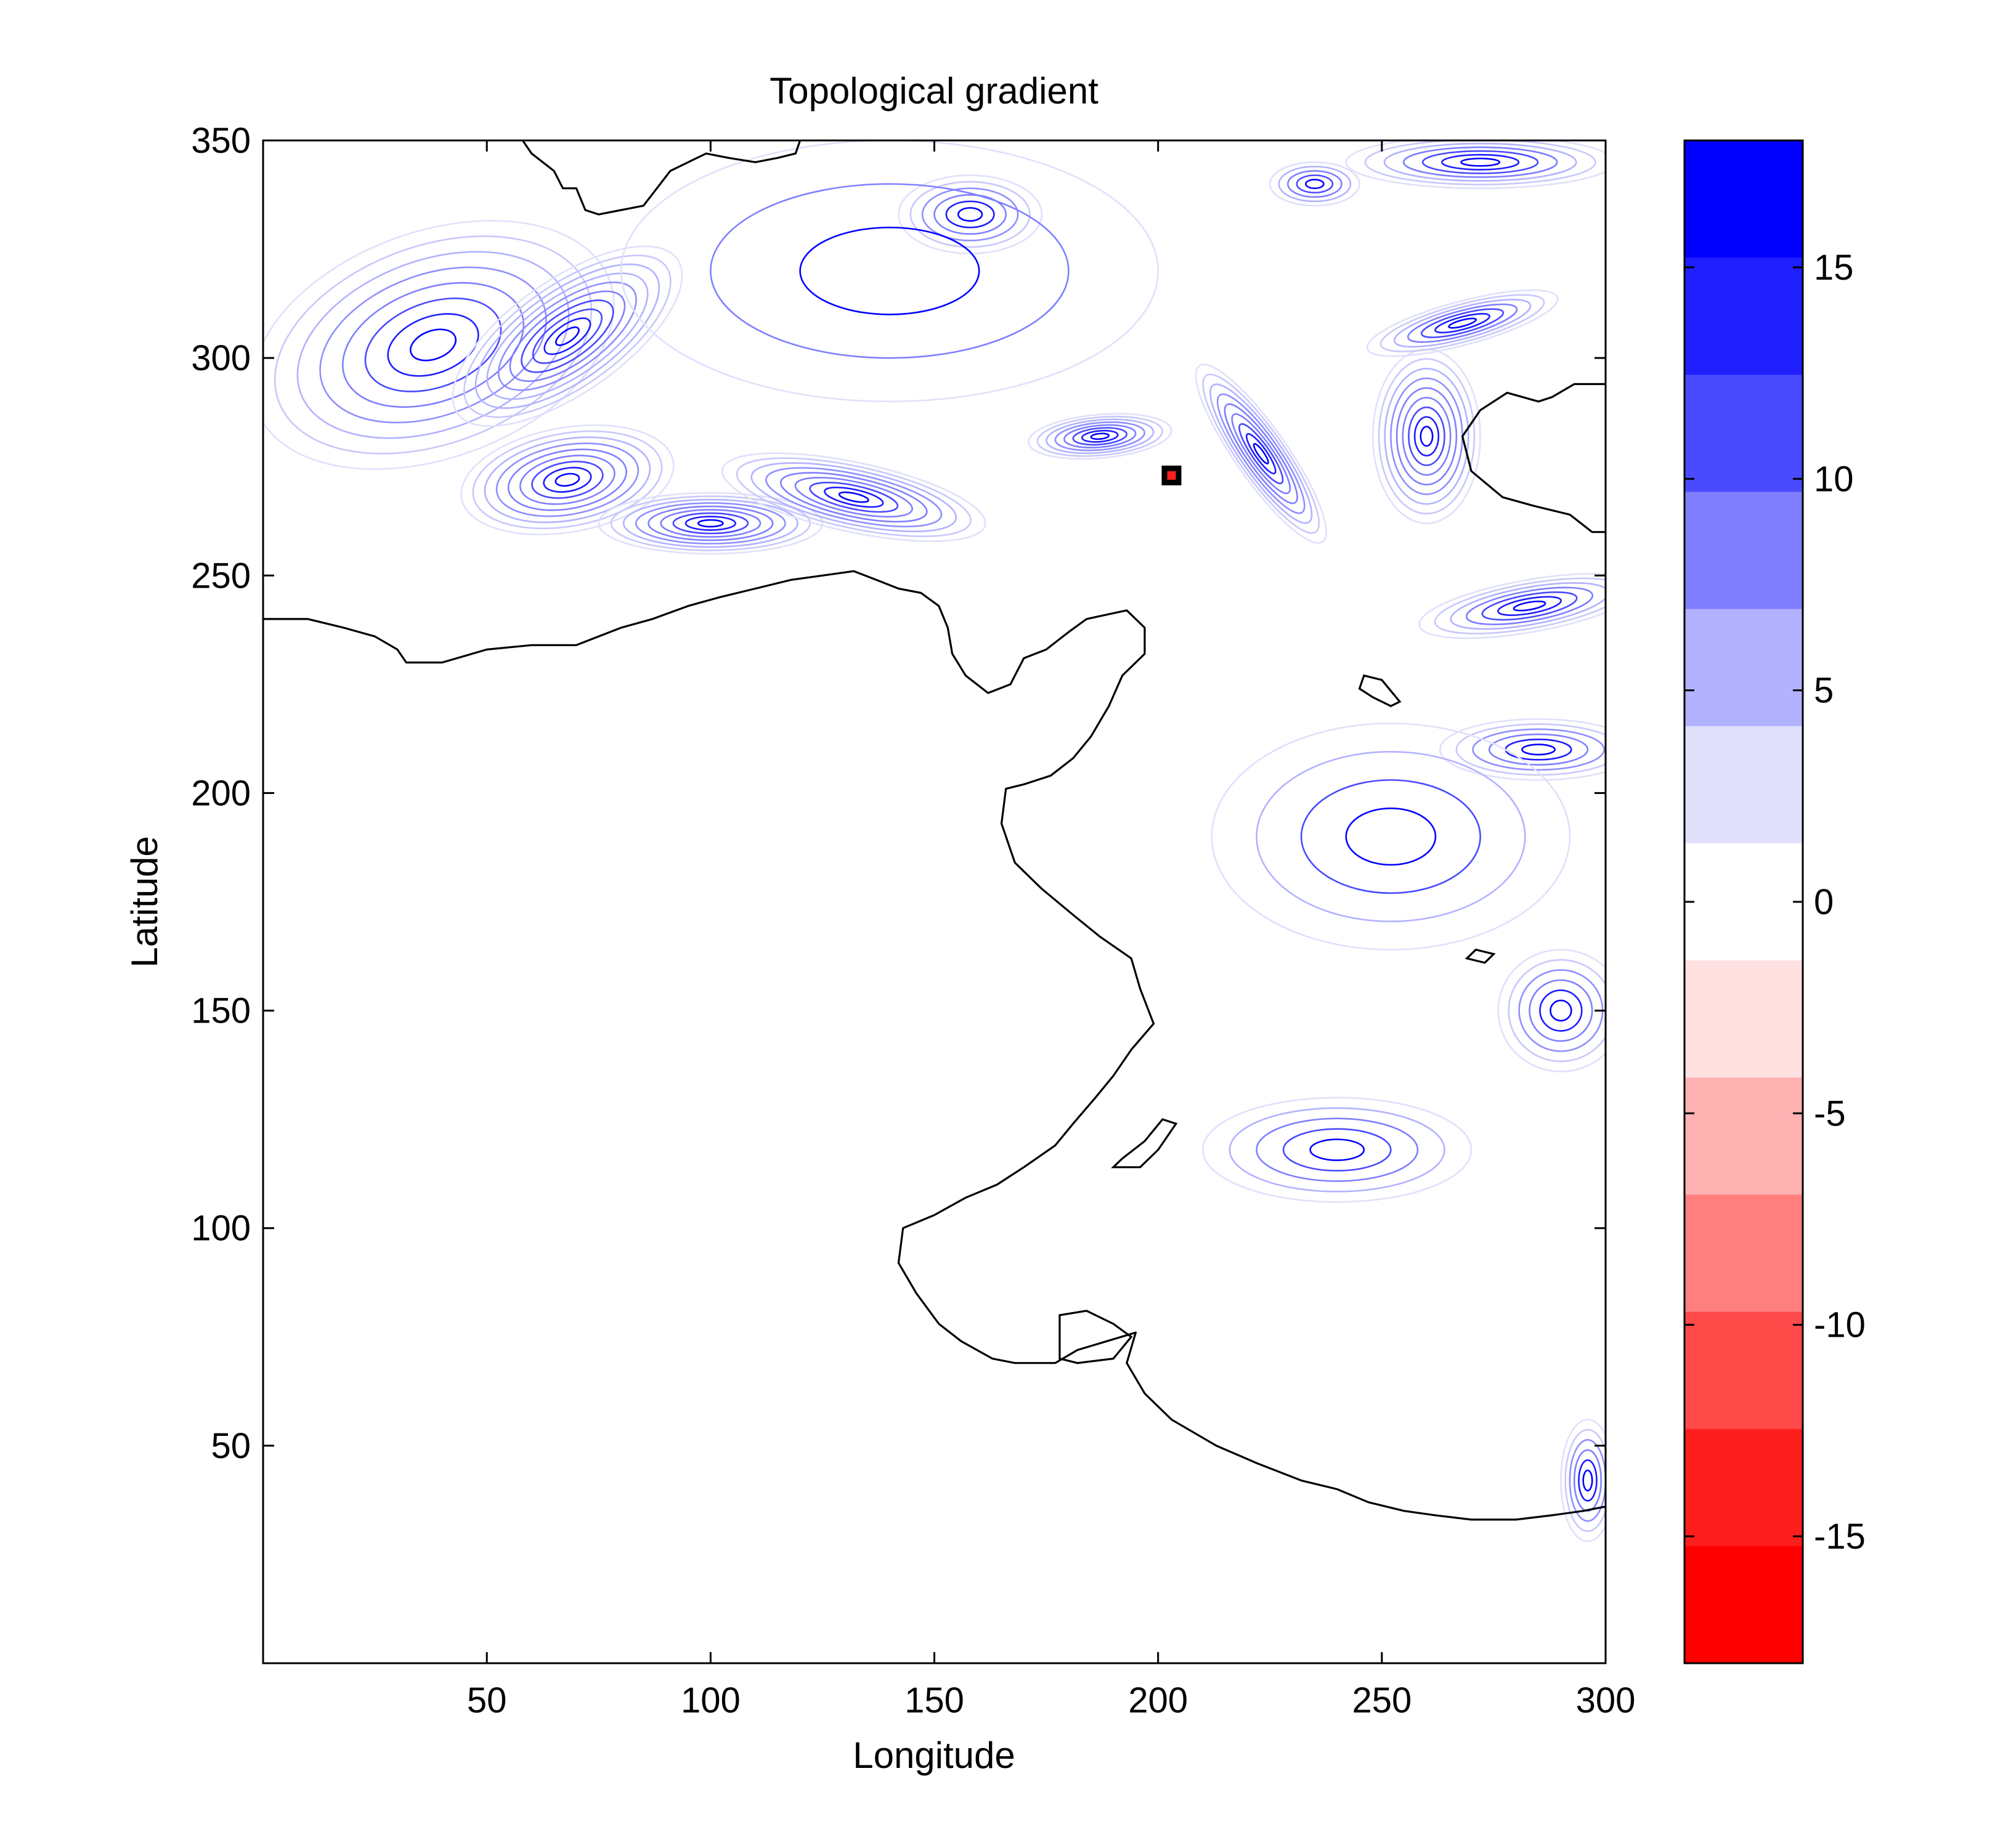 Image resolution: width=2003 pixels, height=1848 pixels. What do you see at coordinates (1171, 475) in the screenshot?
I see `location-marker-center` at bounding box center [1171, 475].